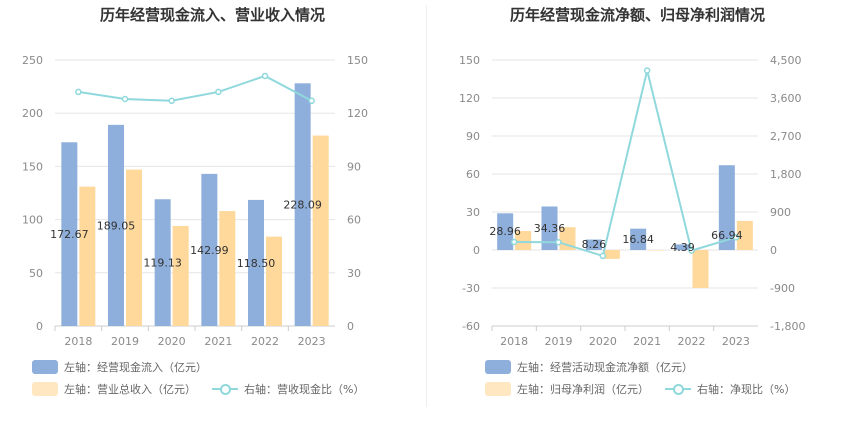  What do you see at coordinates (354, 220) in the screenshot?
I see `right-axis-tick-label: 60` at bounding box center [354, 220].